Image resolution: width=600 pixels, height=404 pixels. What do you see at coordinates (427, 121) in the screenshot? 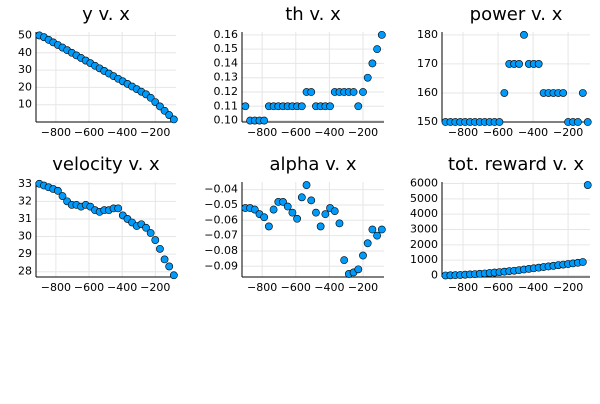
I see `y-tick-label: 150` at bounding box center [427, 121].